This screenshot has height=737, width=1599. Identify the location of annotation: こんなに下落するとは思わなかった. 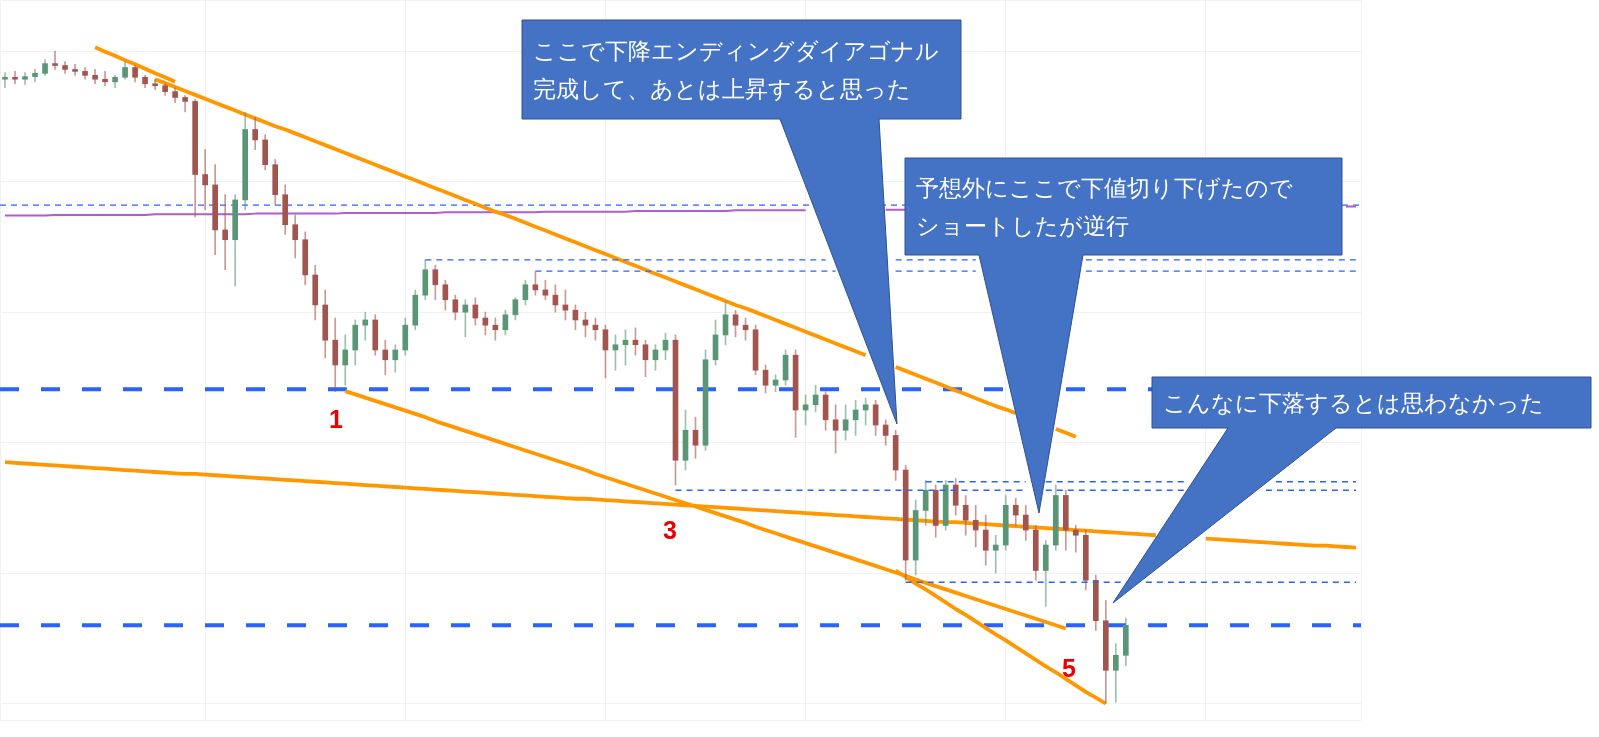
(1353, 402).